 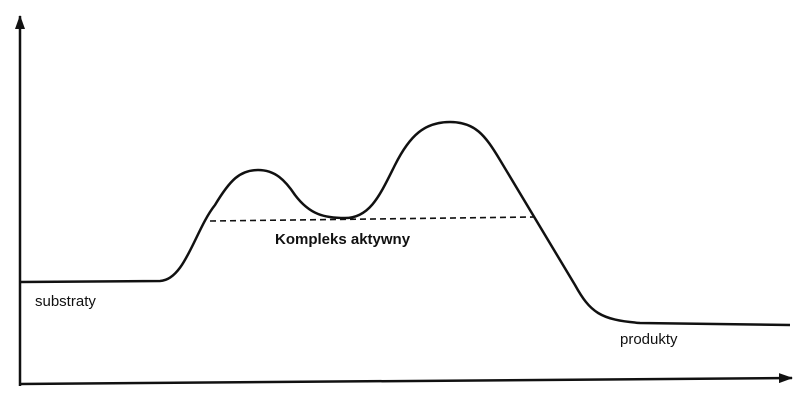 I want to click on reactants-label: substraty, so click(x=65, y=301).